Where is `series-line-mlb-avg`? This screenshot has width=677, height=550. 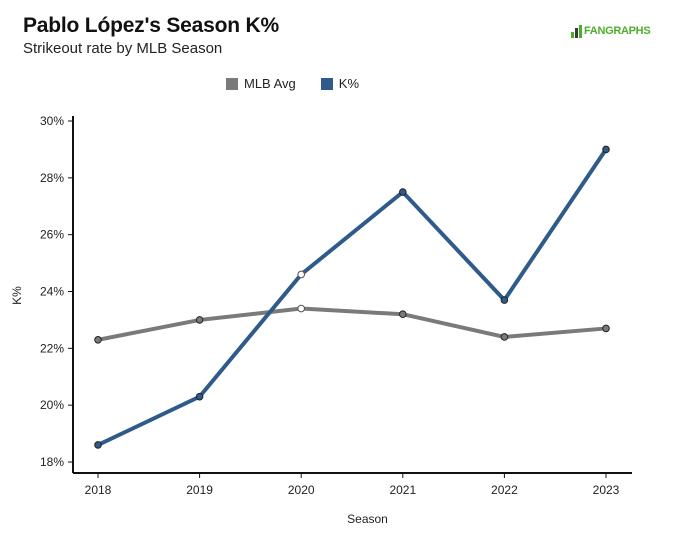 series-line-mlb-avg is located at coordinates (352, 324).